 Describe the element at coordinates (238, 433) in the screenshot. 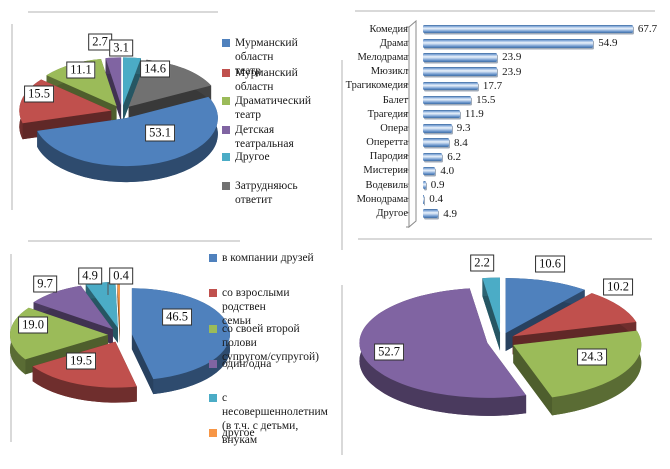

I see `legend-label: другое` at that location.